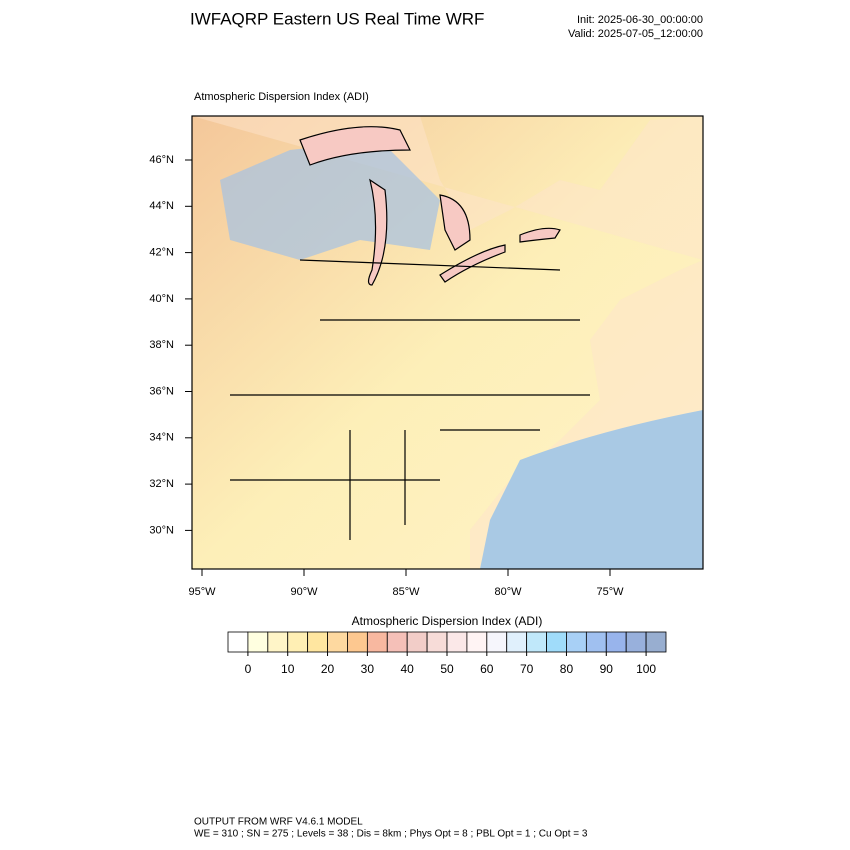 The image size is (850, 850). I want to click on footer-line-1: OUTPUT FROM WRF V4.6.1 MODEL, so click(278, 822).